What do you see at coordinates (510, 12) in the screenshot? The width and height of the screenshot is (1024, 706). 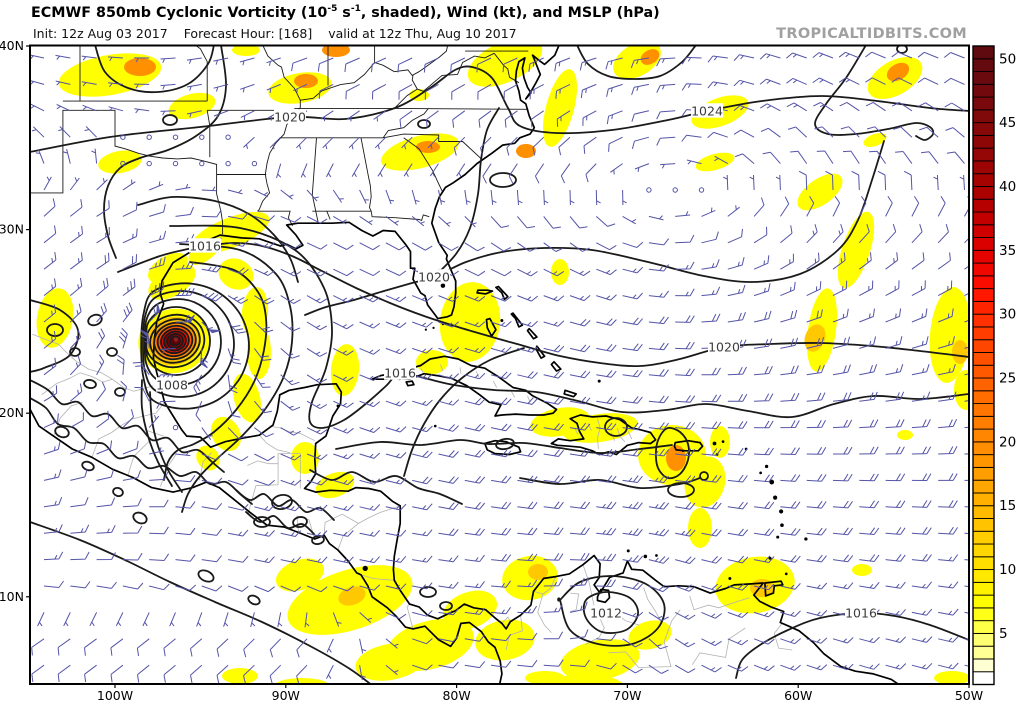 I see `title-text: , shaded), Wind (kt), and MSLP (hPa)` at bounding box center [510, 12].